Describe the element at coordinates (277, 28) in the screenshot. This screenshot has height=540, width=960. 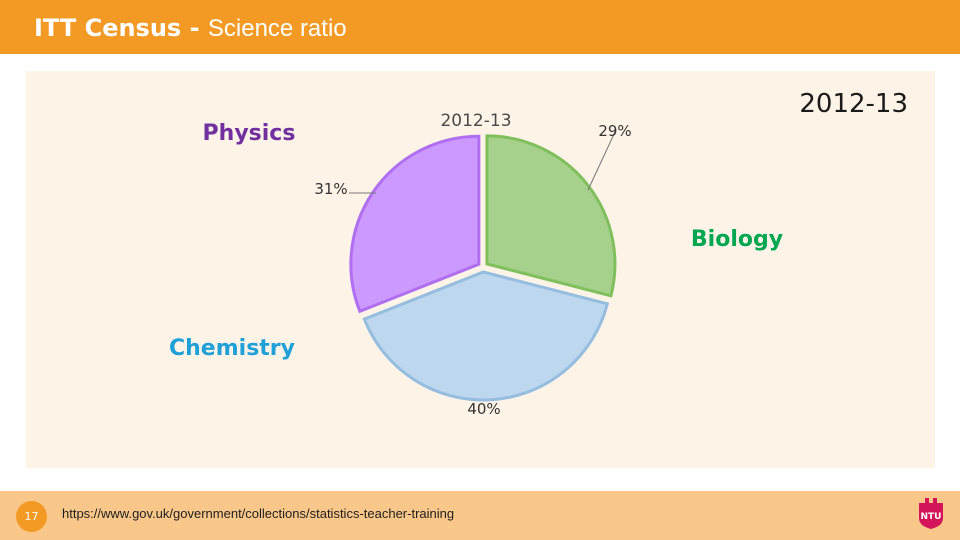
I see `title-light: Science ratio` at that location.